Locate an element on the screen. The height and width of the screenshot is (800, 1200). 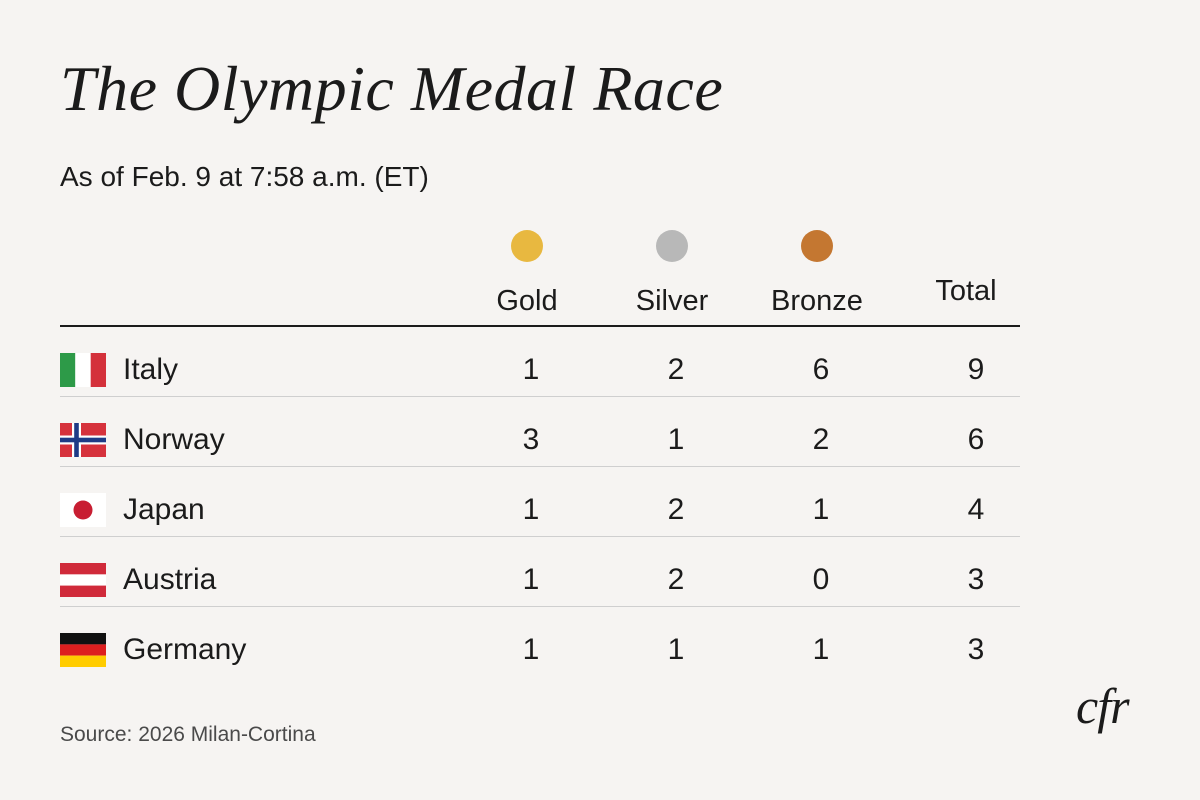
column-label-bronze: Bronze is located at coordinates (817, 301).